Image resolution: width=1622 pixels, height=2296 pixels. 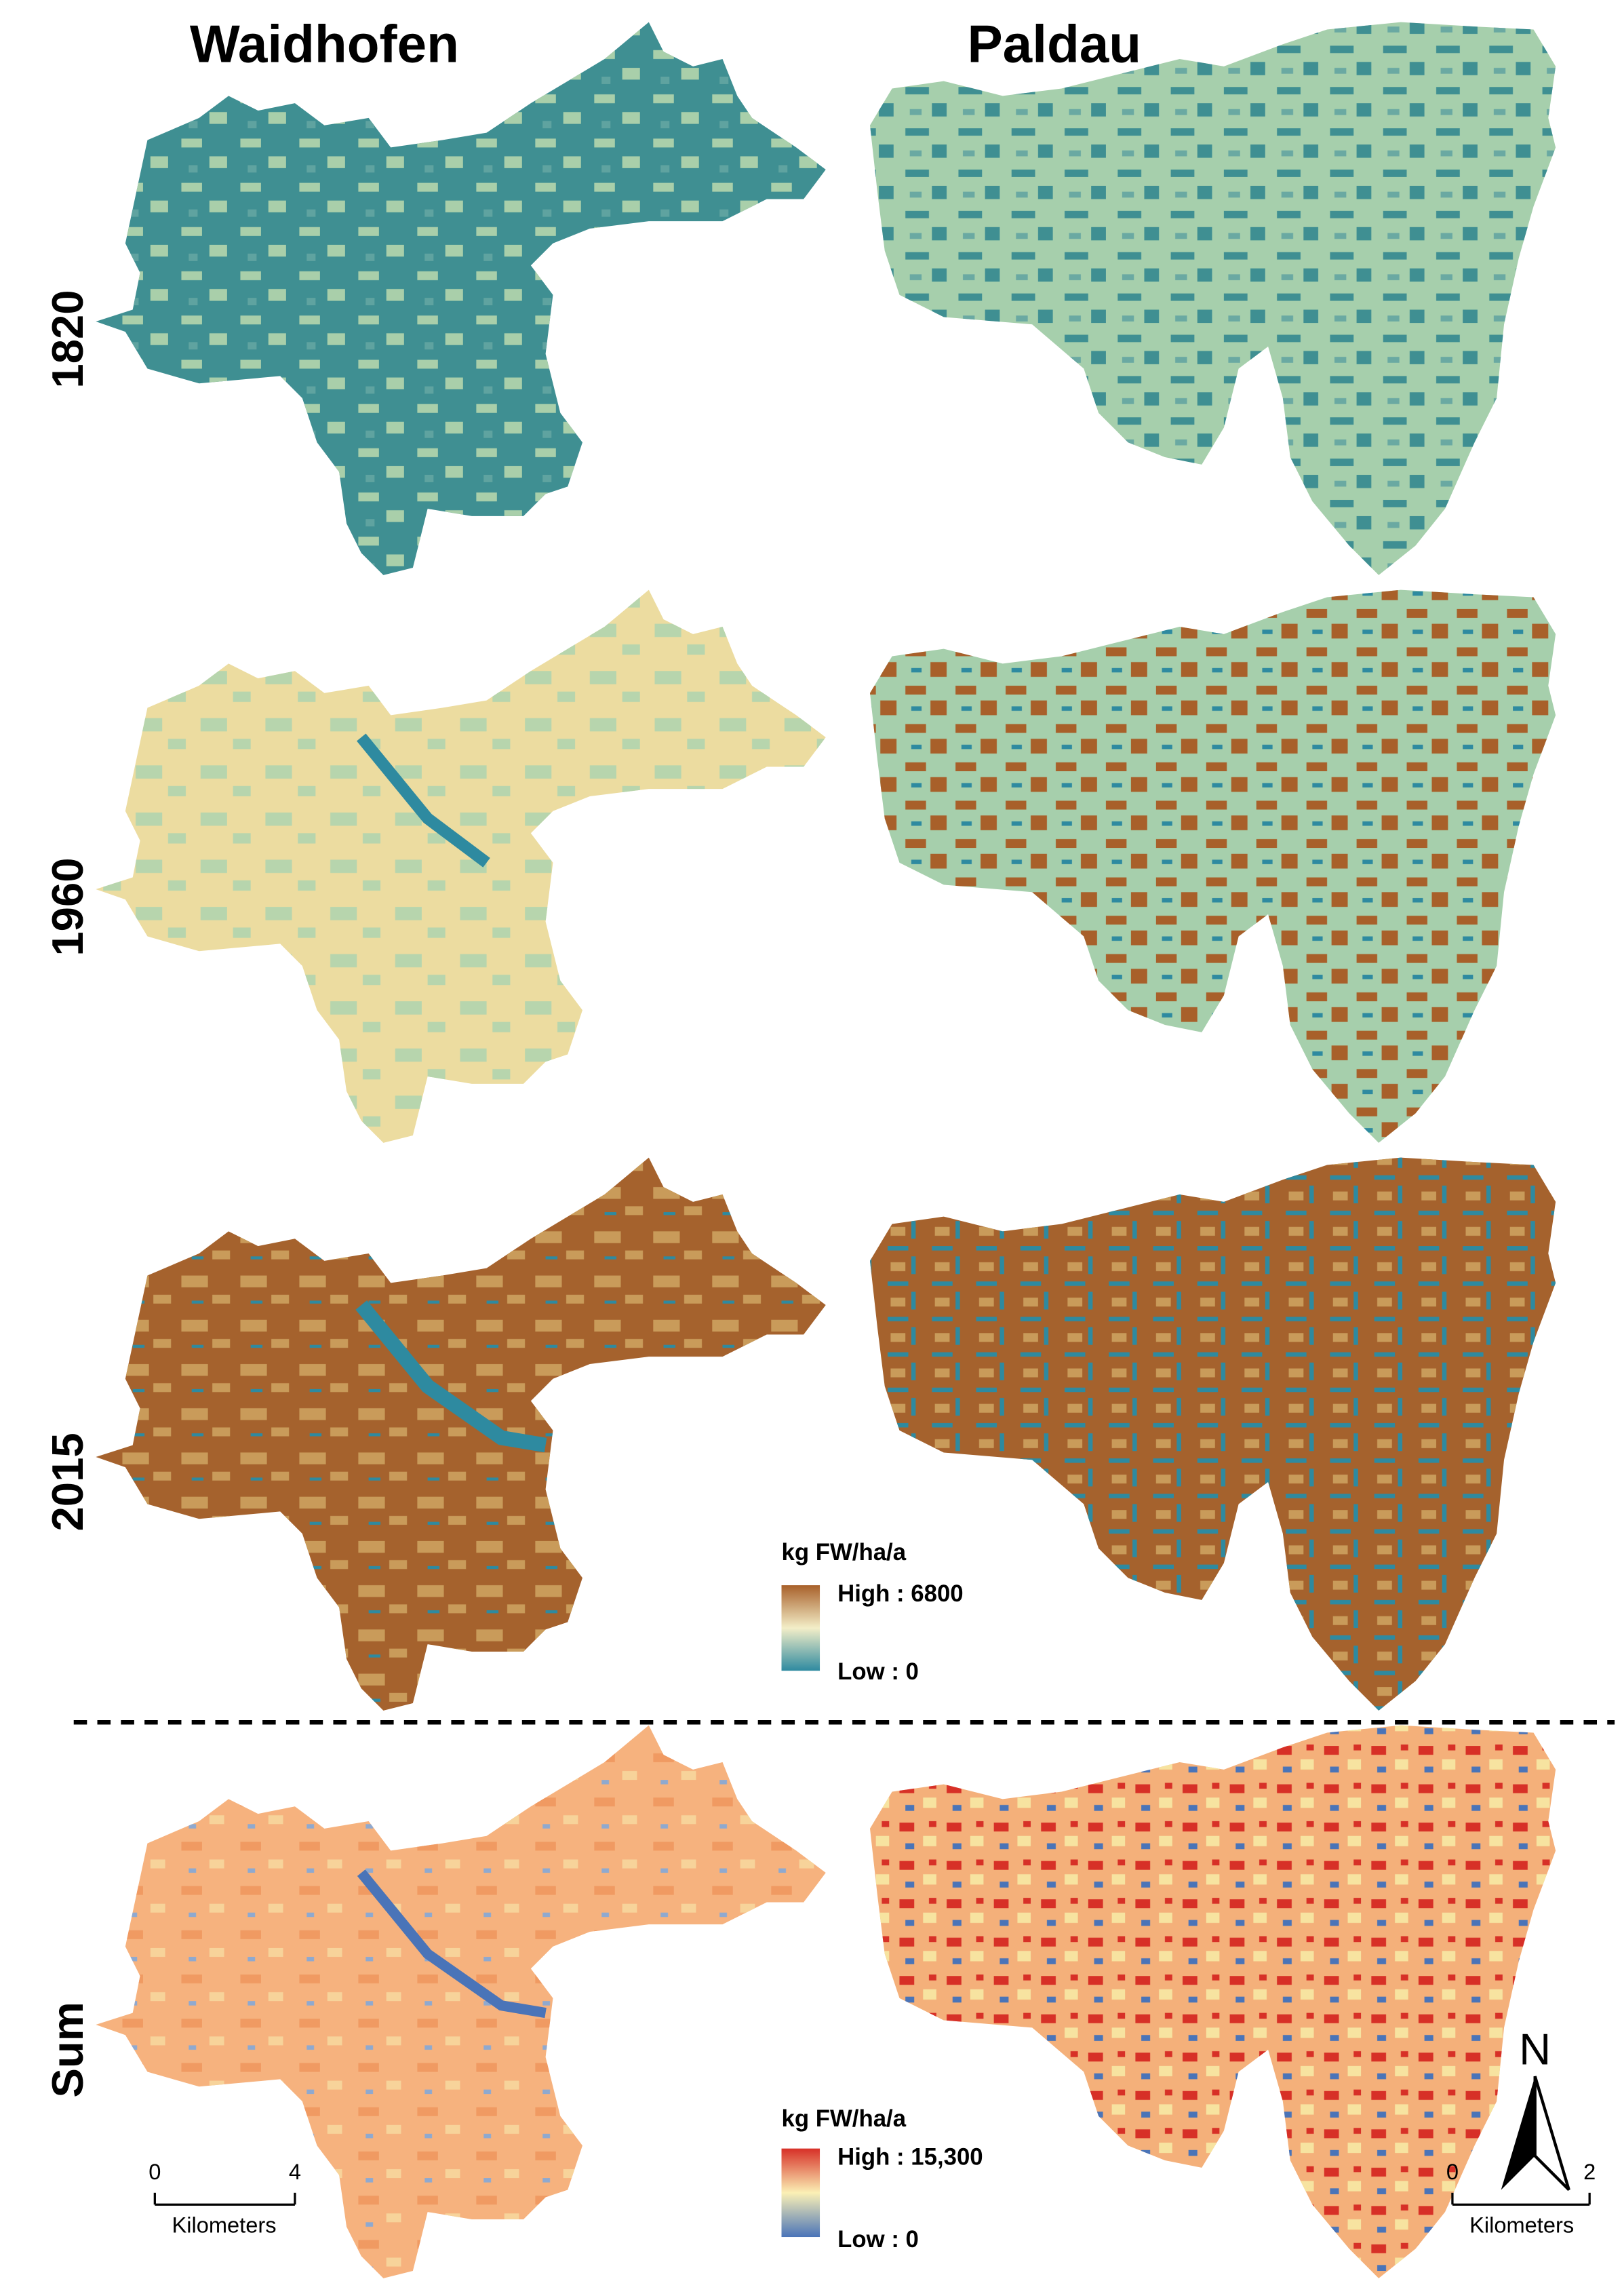 What do you see at coordinates (461, 2001) in the screenshot?
I see `map-waidhofen-sum` at bounding box center [461, 2001].